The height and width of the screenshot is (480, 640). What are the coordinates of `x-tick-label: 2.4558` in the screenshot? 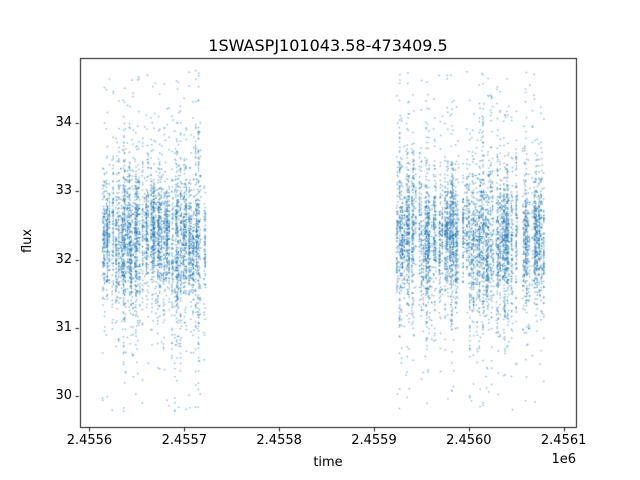 It's located at (279, 440).